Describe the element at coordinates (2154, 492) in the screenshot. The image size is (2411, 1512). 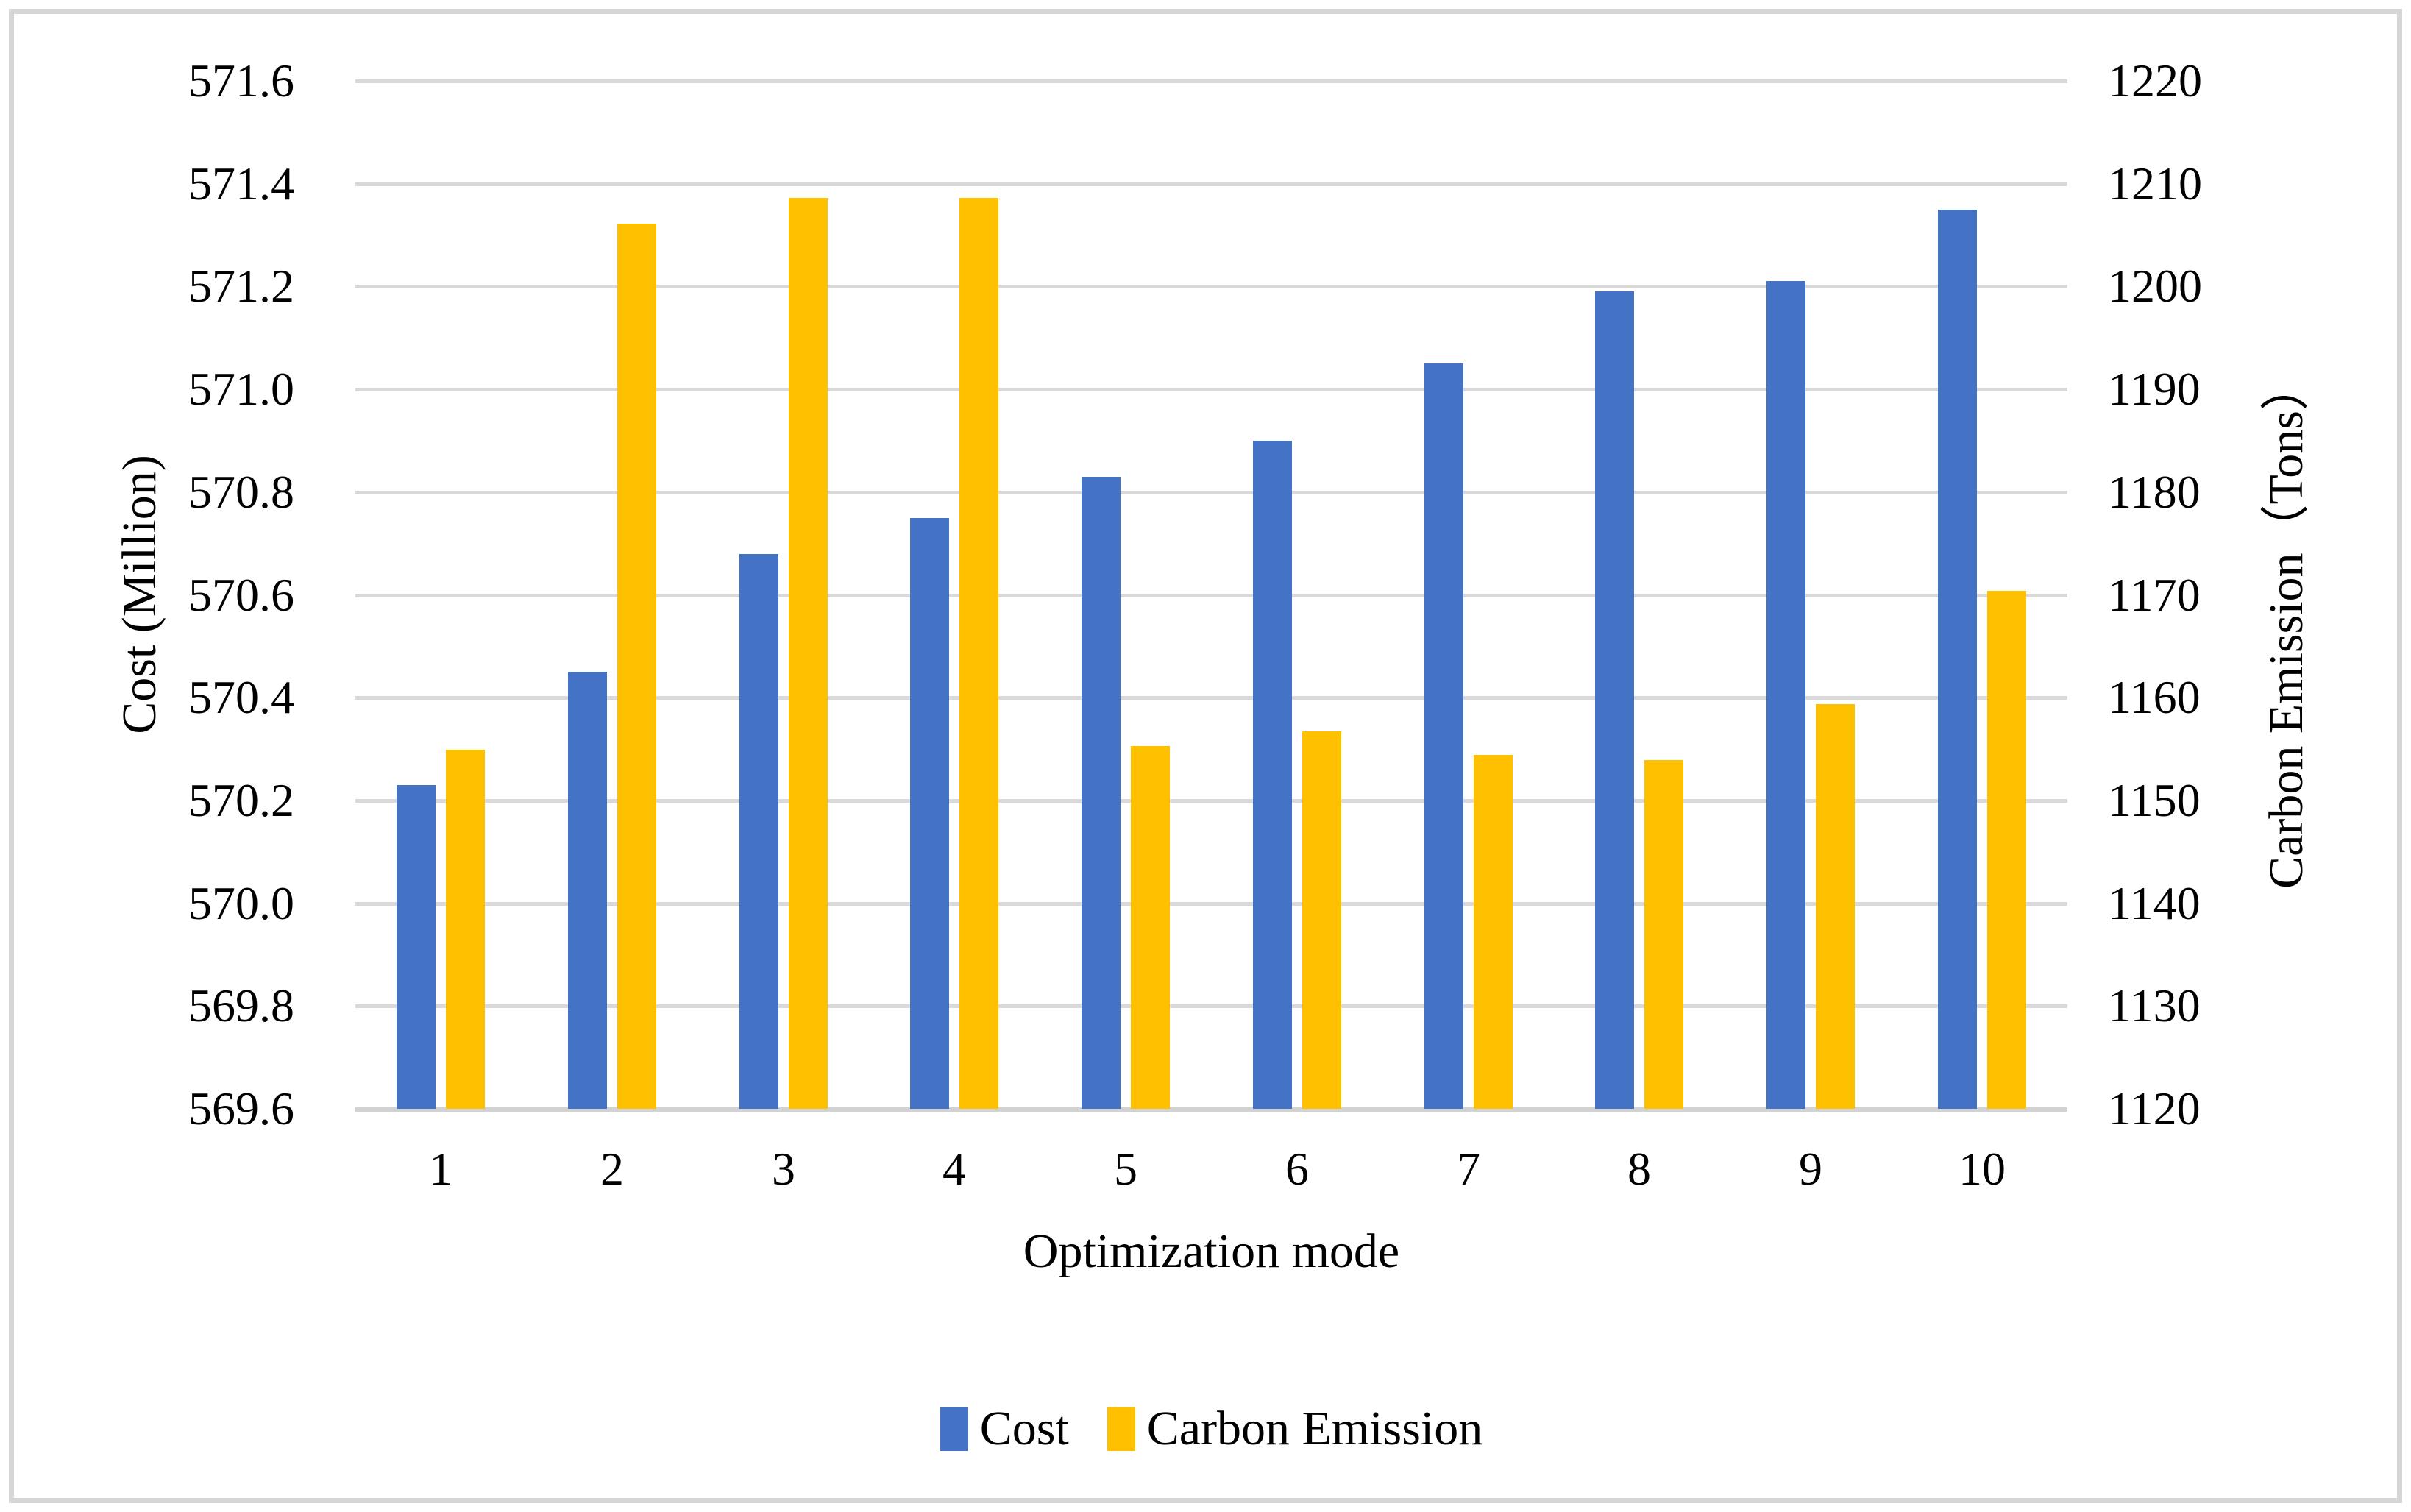
I see `right-axis-tick-label: 1180` at that location.